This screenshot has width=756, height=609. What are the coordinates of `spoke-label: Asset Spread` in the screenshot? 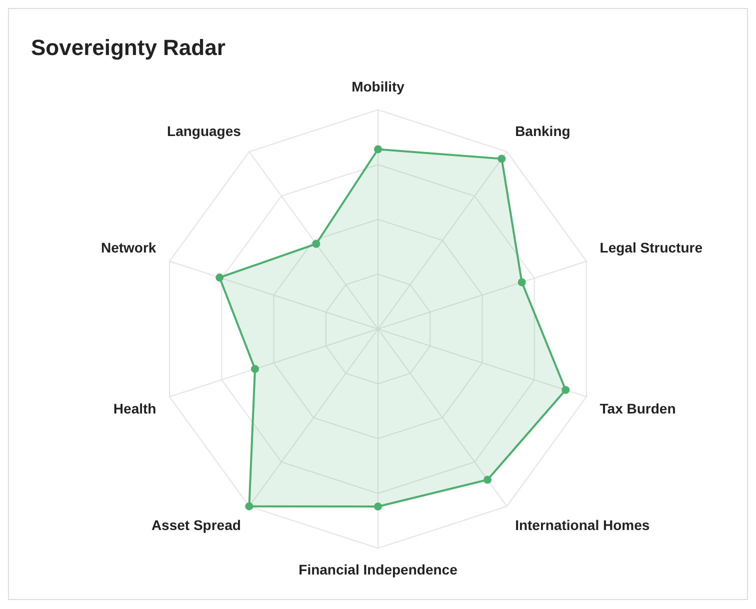 It's located at (196, 524).